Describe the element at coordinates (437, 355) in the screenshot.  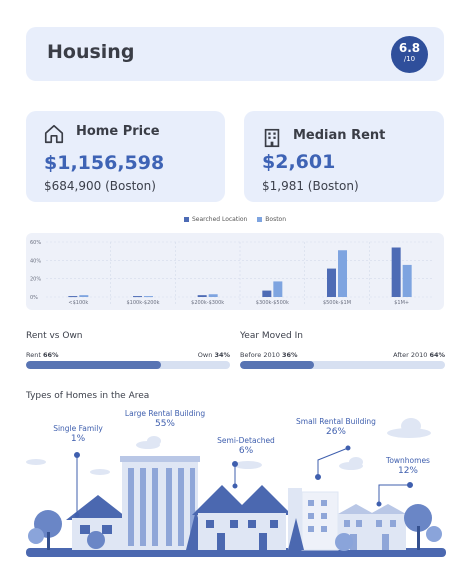
I see `after-2010-value: 64%` at that location.